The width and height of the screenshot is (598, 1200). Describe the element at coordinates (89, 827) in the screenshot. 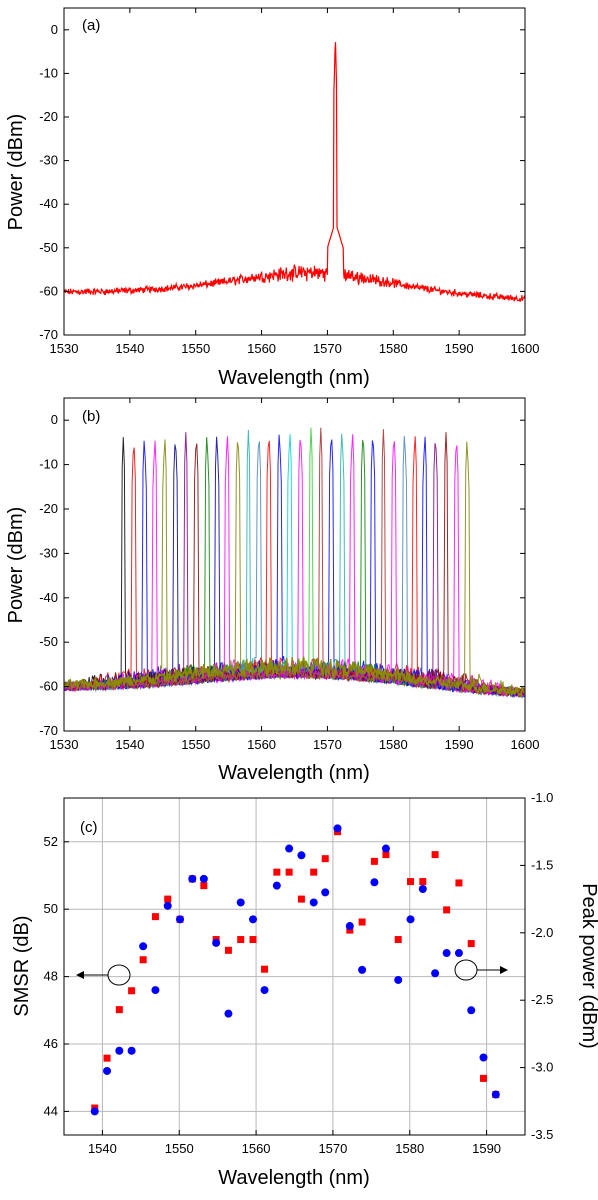

I see `panel-c-label: (c)` at that location.